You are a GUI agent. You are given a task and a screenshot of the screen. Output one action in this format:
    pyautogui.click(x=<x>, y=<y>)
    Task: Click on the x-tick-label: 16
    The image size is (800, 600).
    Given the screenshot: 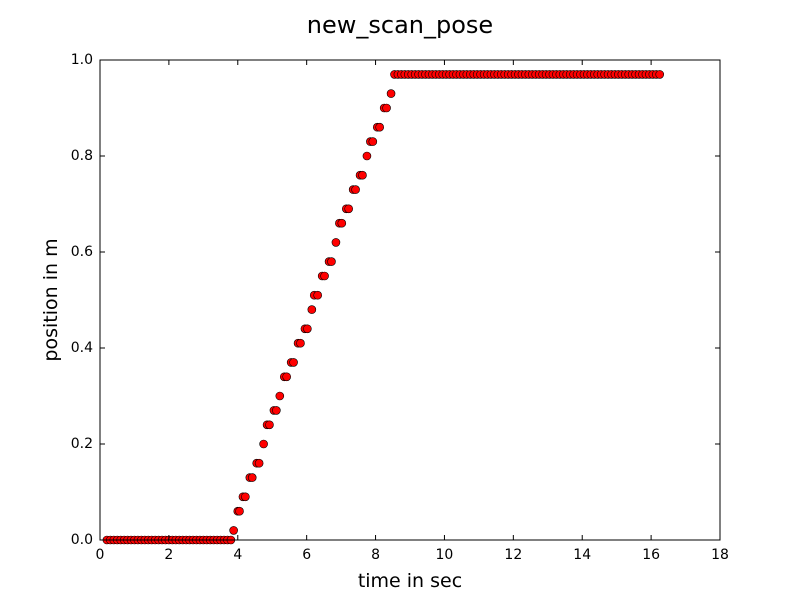 What is the action you would take?
    pyautogui.click(x=651, y=555)
    